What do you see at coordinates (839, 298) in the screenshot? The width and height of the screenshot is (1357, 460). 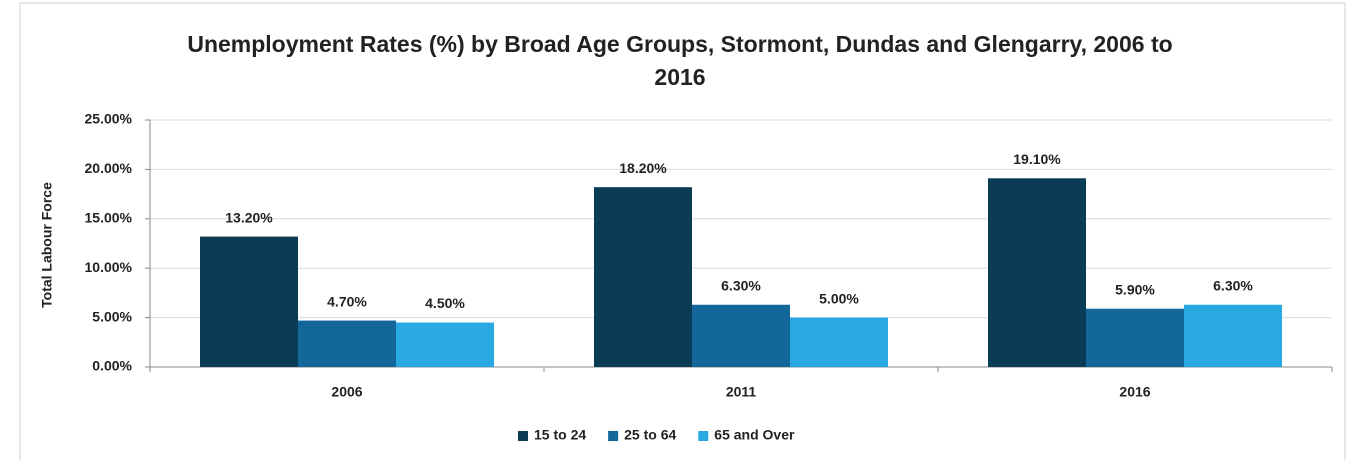 I see `data-label: 5.00%` at bounding box center [839, 298].